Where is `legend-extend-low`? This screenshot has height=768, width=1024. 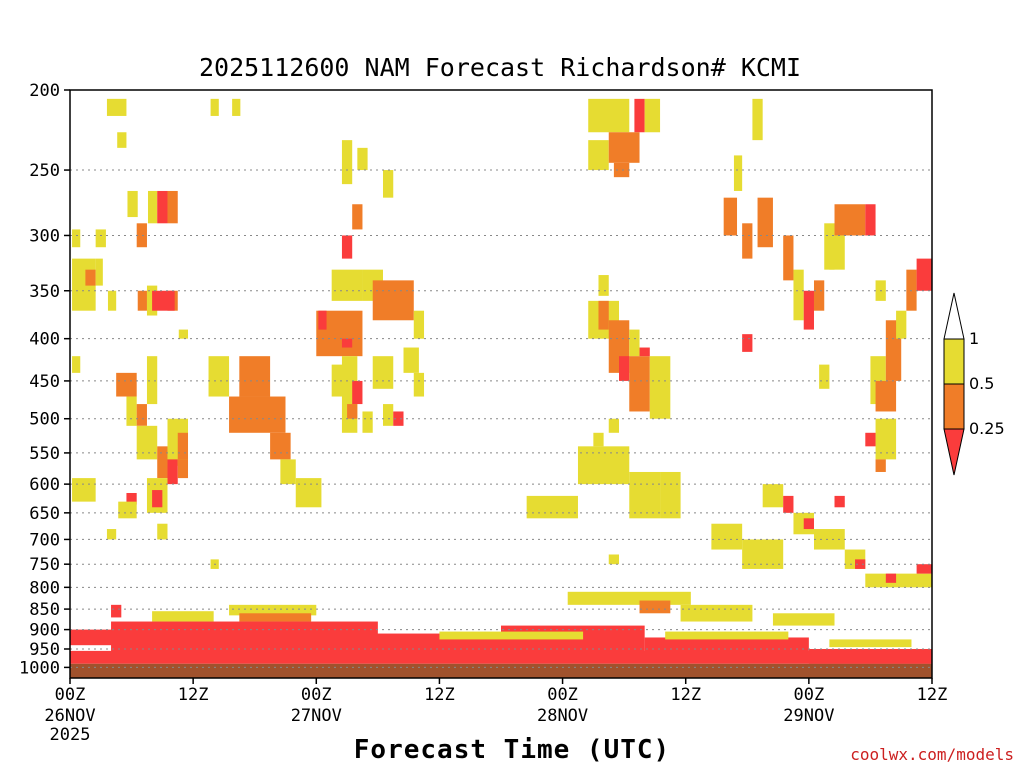
legend-extend-low is located at coordinates (954, 452).